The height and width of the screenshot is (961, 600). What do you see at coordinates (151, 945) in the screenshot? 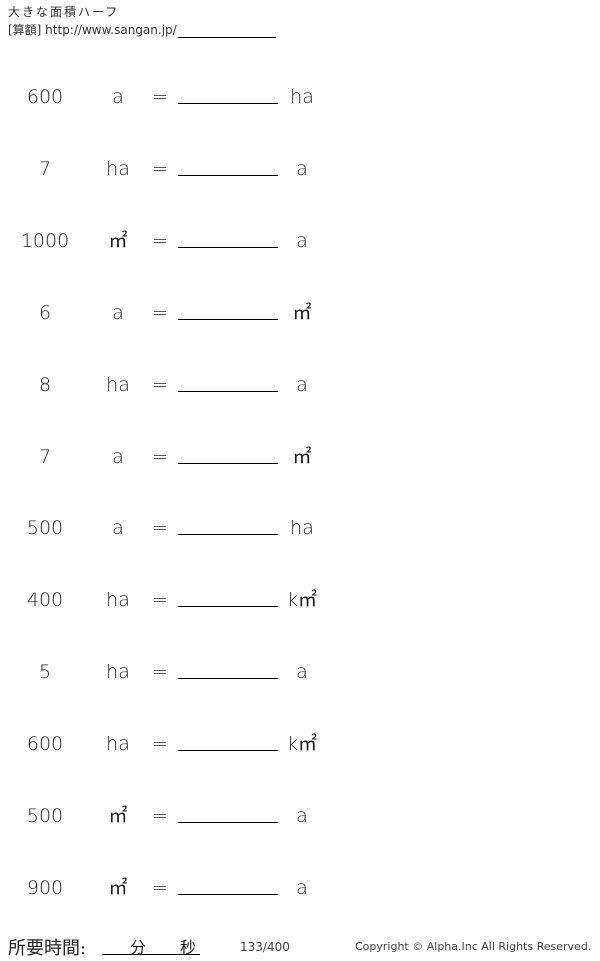
I see `time-field: 分 秒` at bounding box center [151, 945].